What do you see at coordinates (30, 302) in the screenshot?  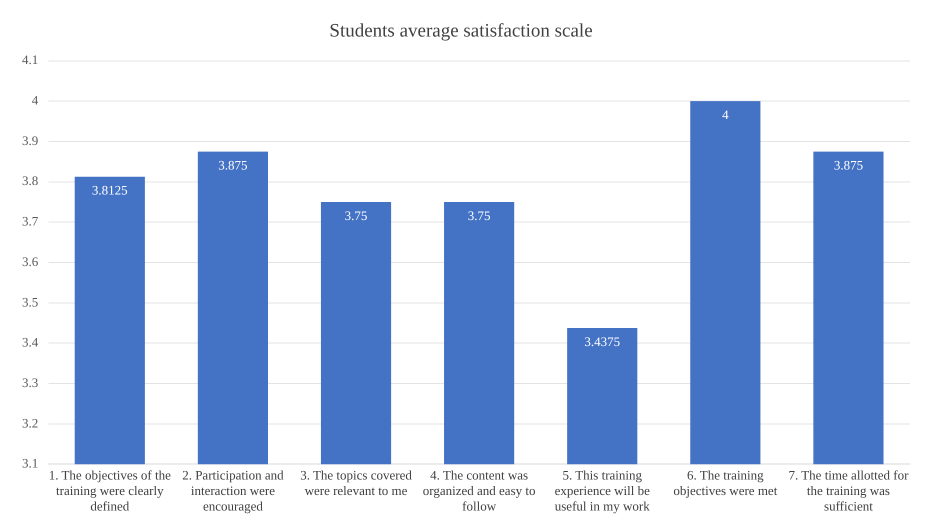 I see `y-tick-label: 3.5` at bounding box center [30, 302].